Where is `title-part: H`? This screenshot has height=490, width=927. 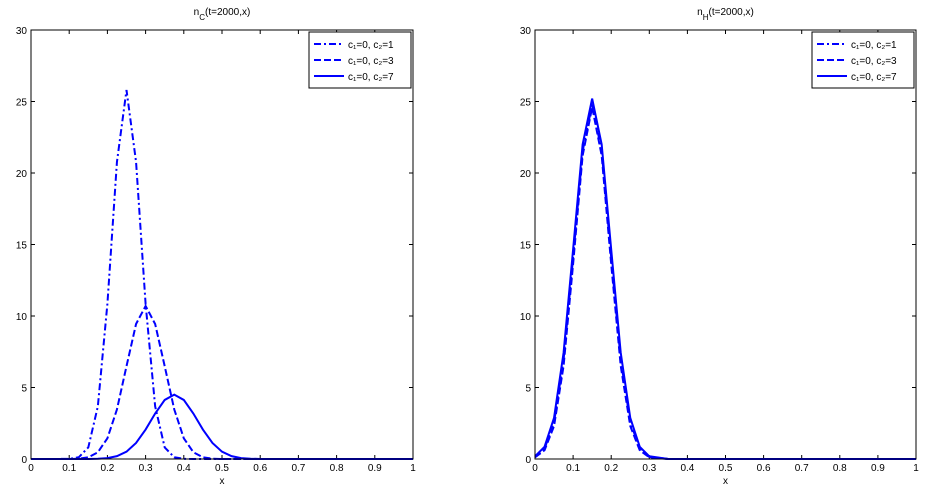 title-part: H is located at coordinates (706, 17).